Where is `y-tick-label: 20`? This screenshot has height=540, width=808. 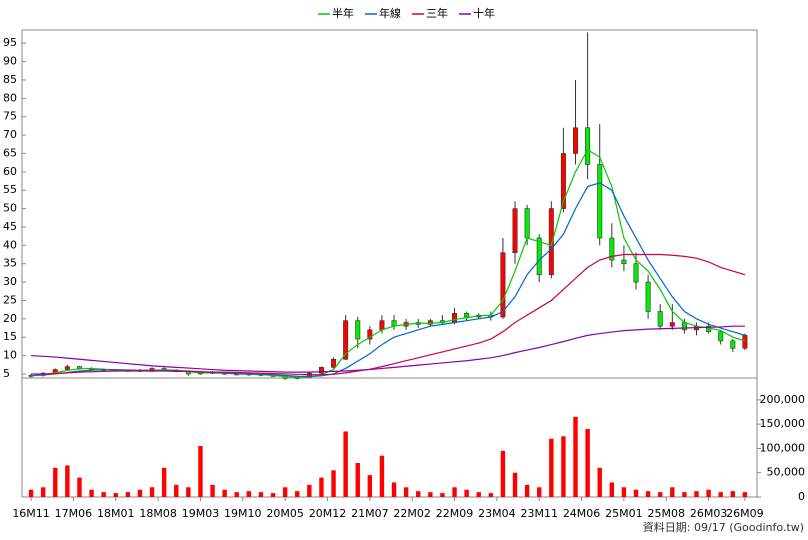
y-tick-label: 20 is located at coordinates (10, 318).